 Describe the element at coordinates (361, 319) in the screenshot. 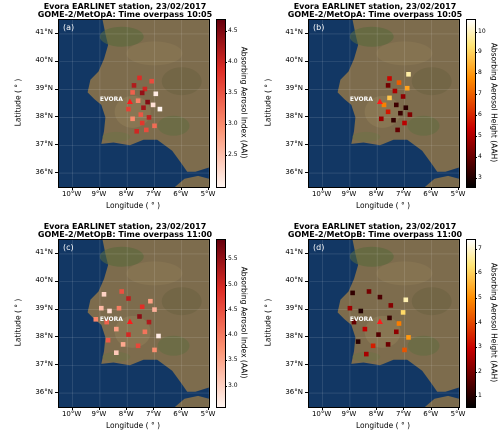

I see `station-label: EVORA` at that location.